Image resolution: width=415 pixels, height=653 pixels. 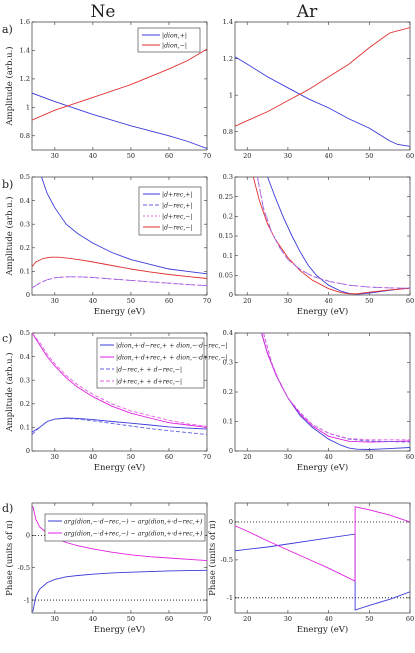 I want to click on y-tick-label: 1.2, so click(x=228, y=59).